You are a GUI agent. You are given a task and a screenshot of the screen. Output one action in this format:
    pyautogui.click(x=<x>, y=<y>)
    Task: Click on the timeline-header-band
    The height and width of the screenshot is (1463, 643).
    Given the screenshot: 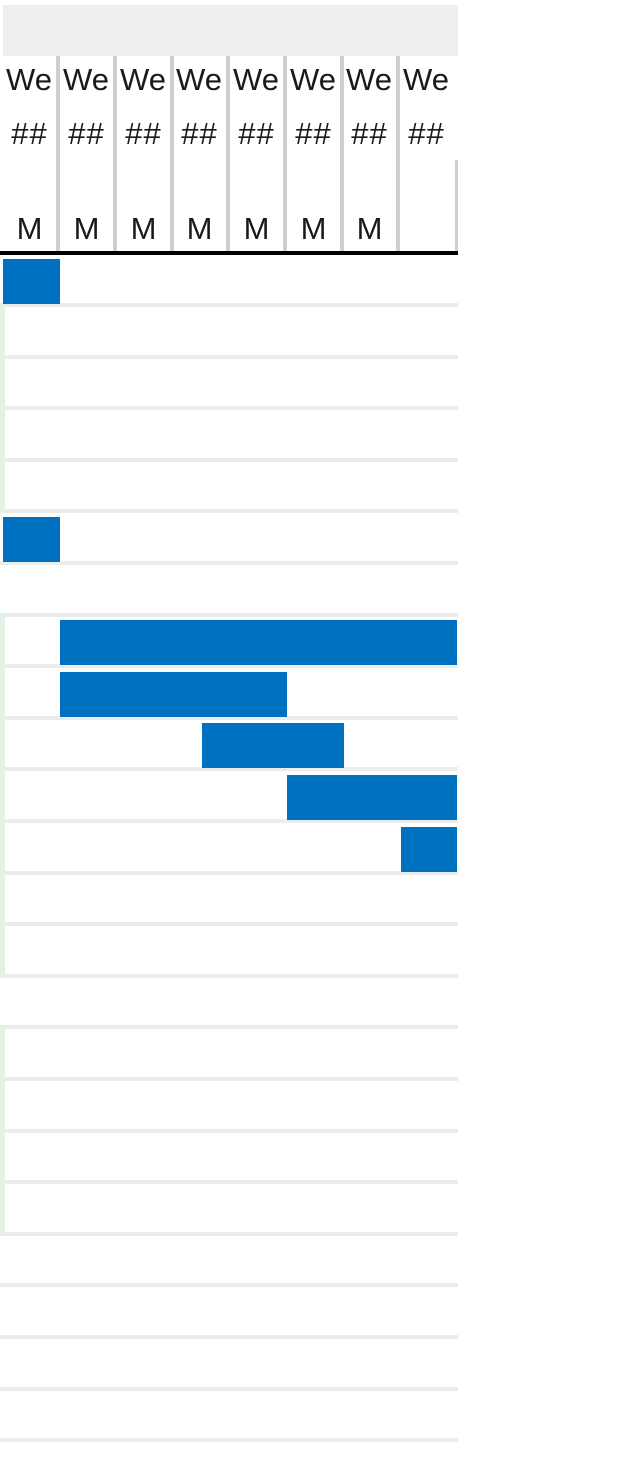 What is the action you would take?
    pyautogui.click(x=230, y=30)
    